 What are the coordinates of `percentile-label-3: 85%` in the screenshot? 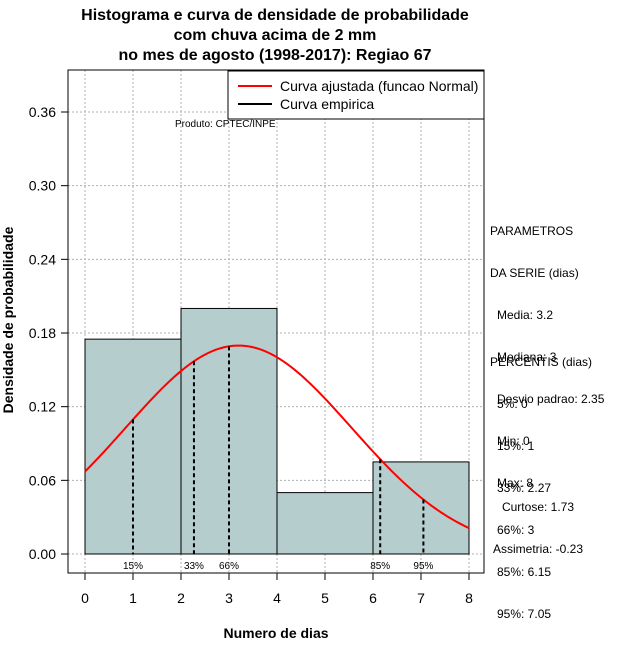 It's located at (380, 566).